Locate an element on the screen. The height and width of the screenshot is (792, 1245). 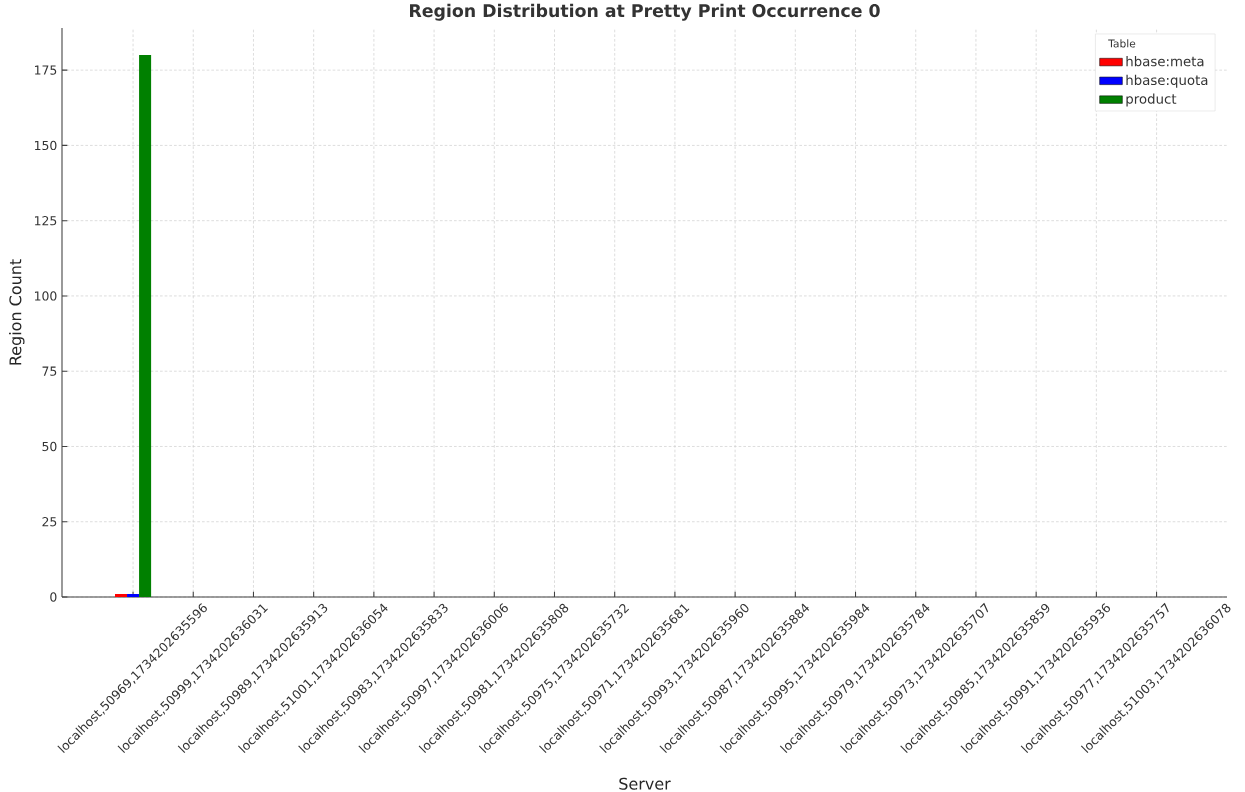
x-axis-title: Server is located at coordinates (645, 783).